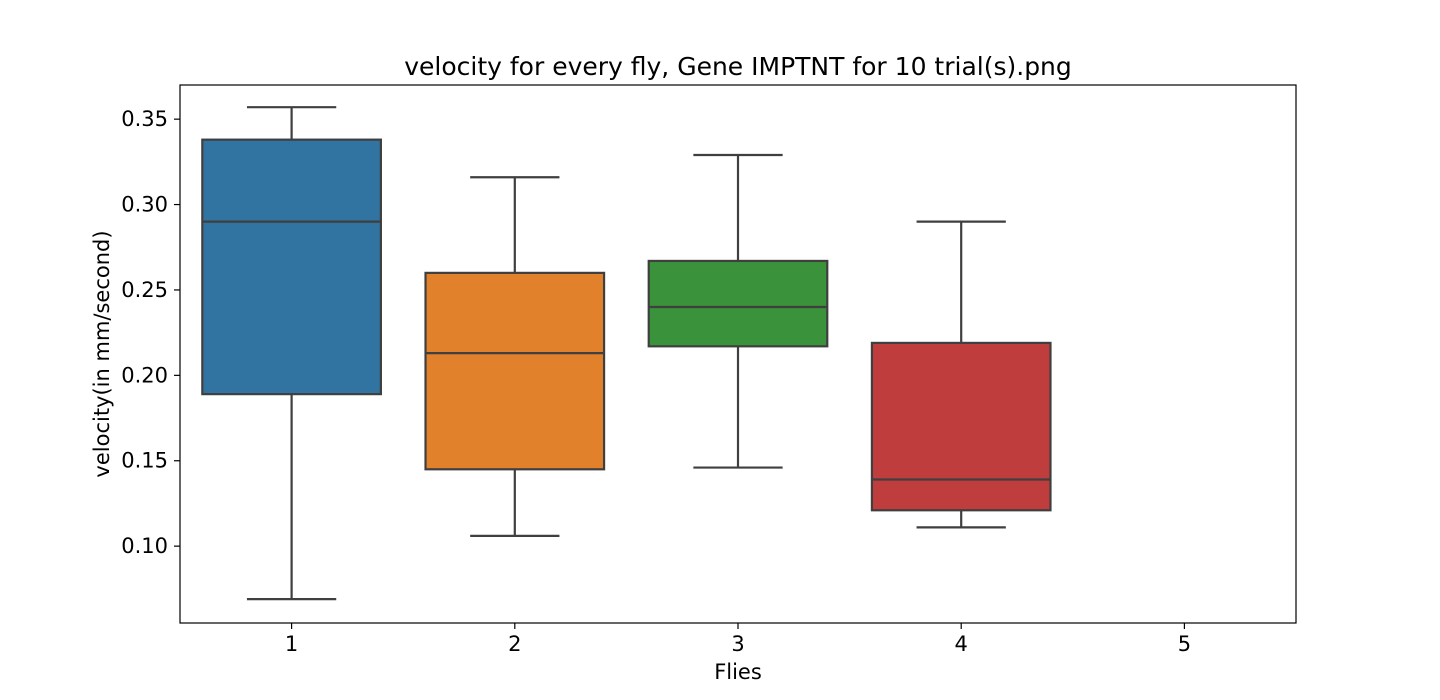 This screenshot has width=1440, height=700. Describe the element at coordinates (514, 644) in the screenshot. I see `x-tick-label: 2` at that location.